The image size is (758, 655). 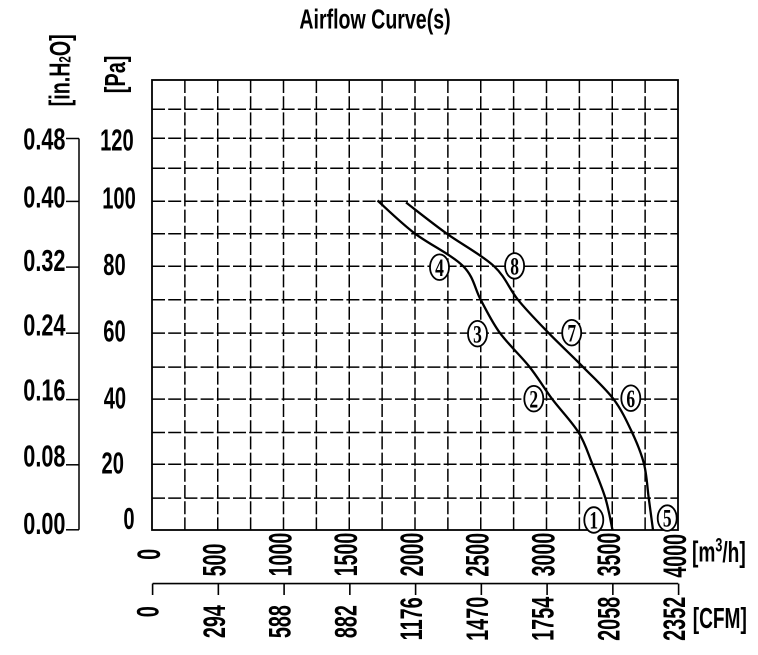 I want to click on svg-text: 8, so click(x=514, y=266).